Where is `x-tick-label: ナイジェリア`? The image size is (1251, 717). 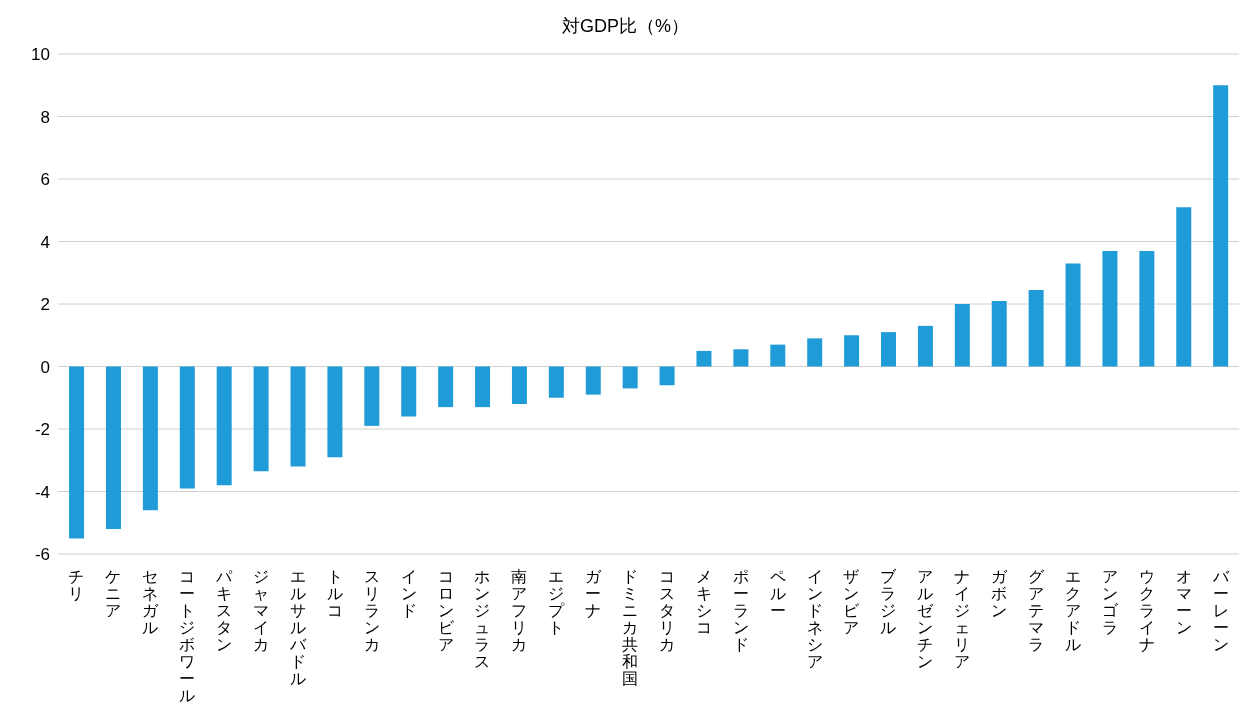
x-tick-label: ナイジェリア is located at coordinates (962, 619).